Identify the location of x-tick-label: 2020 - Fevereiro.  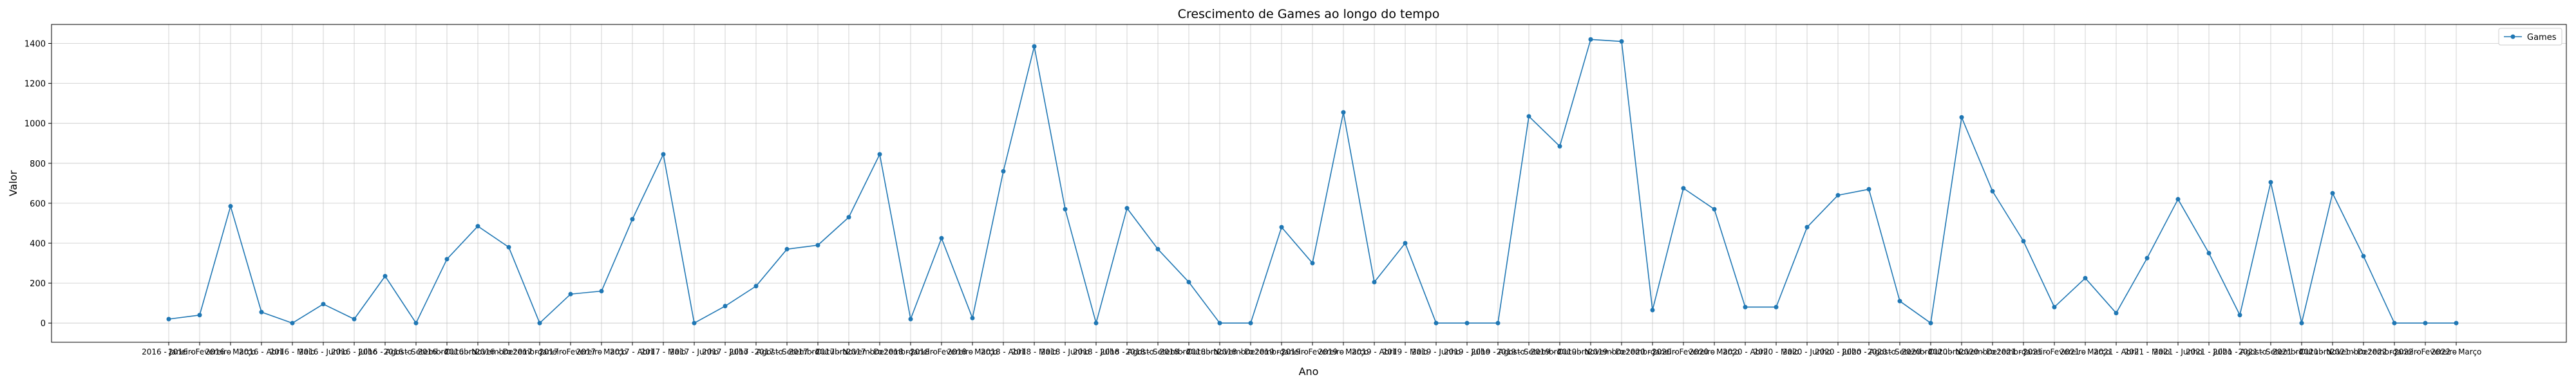
(1684, 351).